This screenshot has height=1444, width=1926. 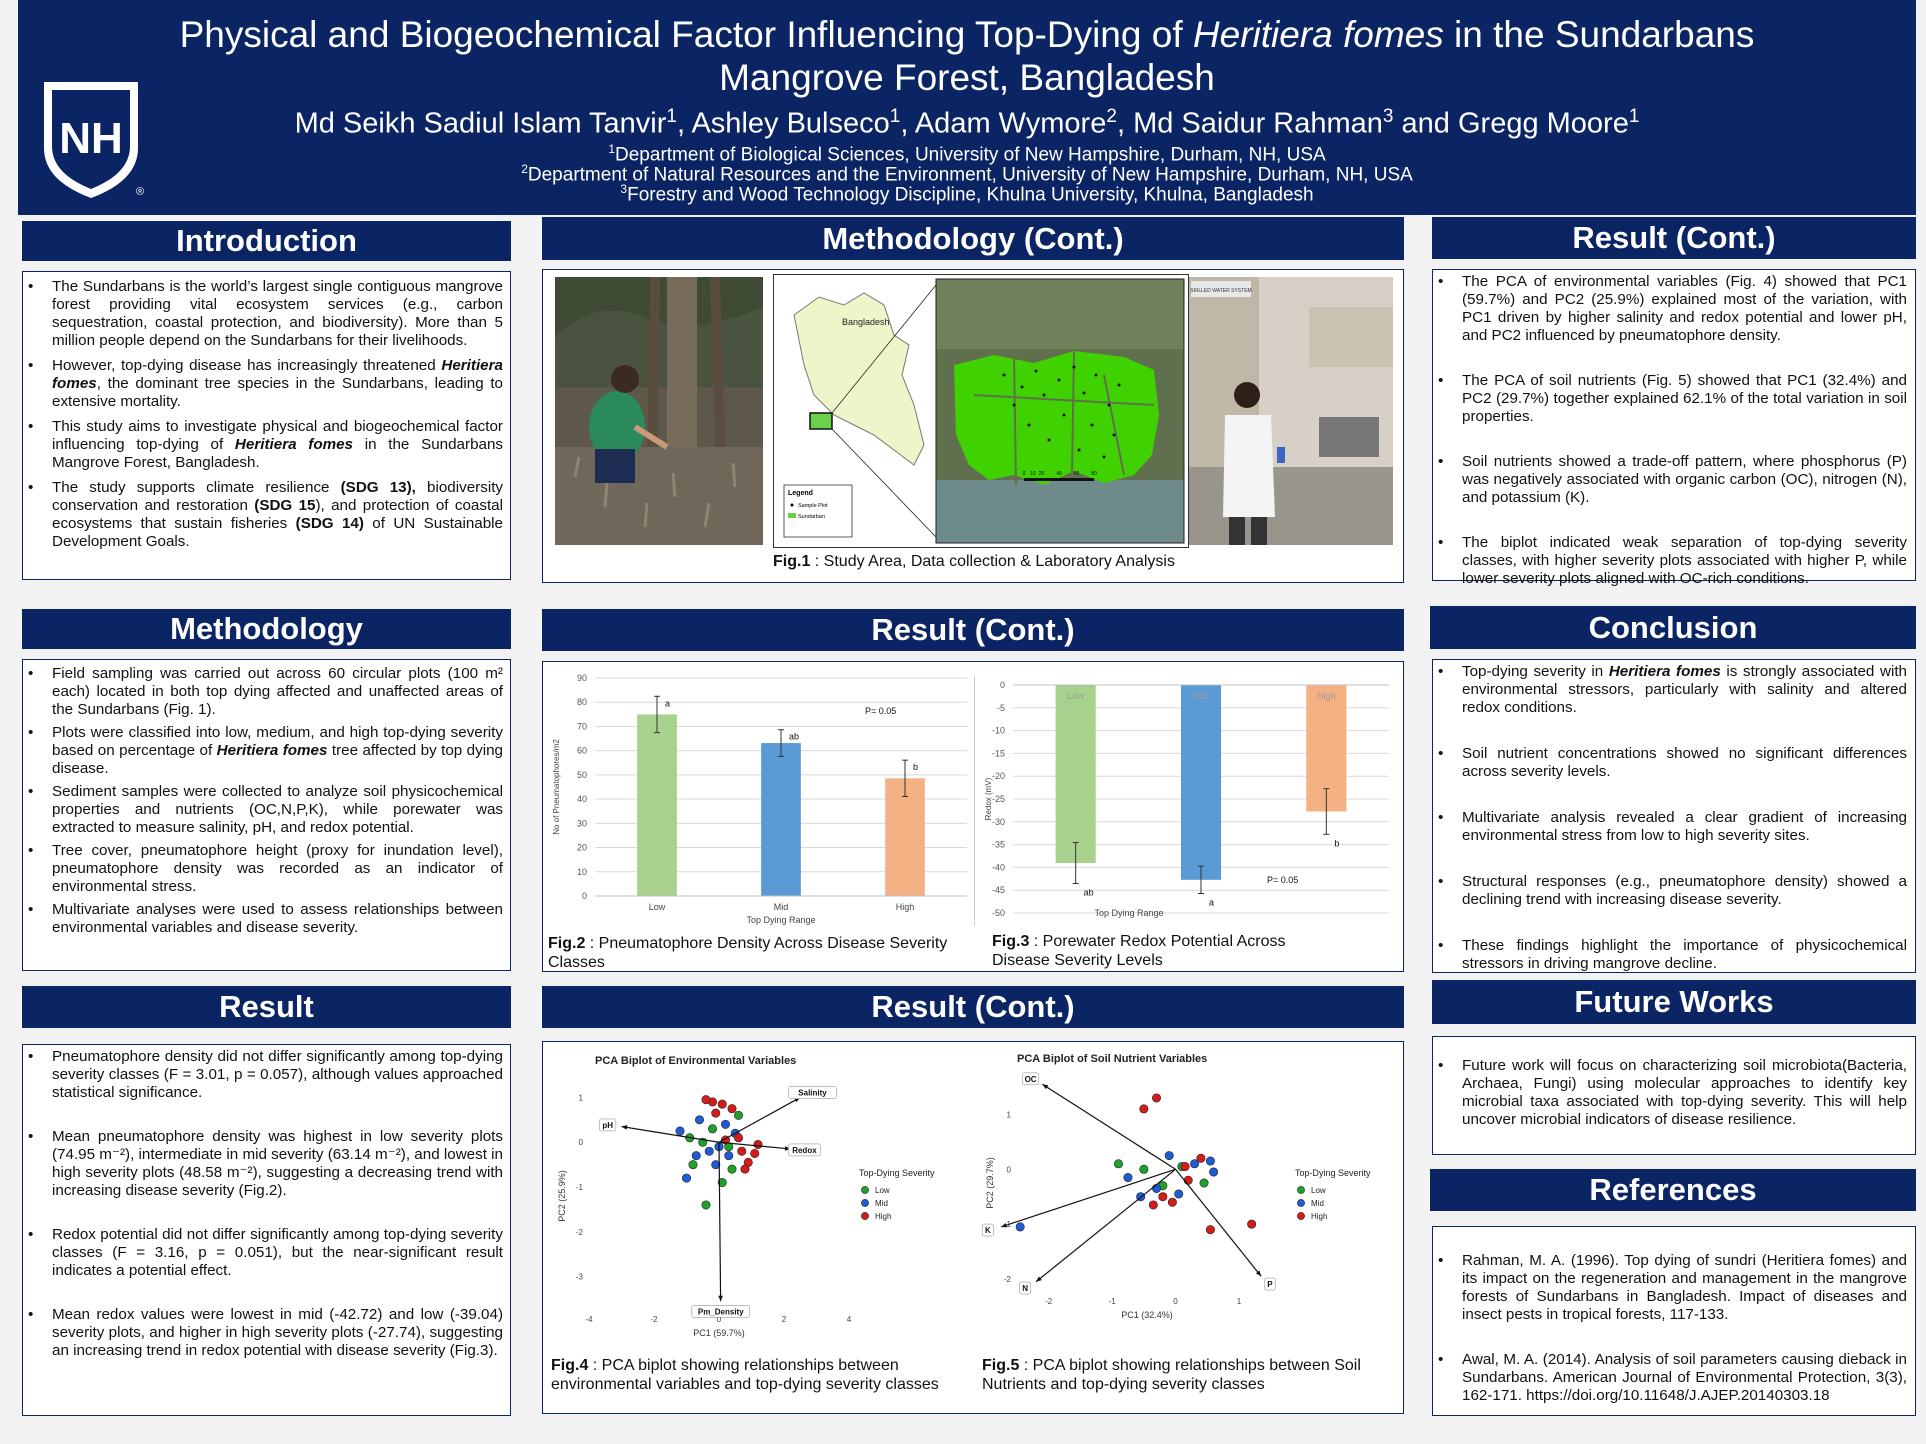 I want to click on x-axis-title: Top Dying Range, so click(x=780, y=920).